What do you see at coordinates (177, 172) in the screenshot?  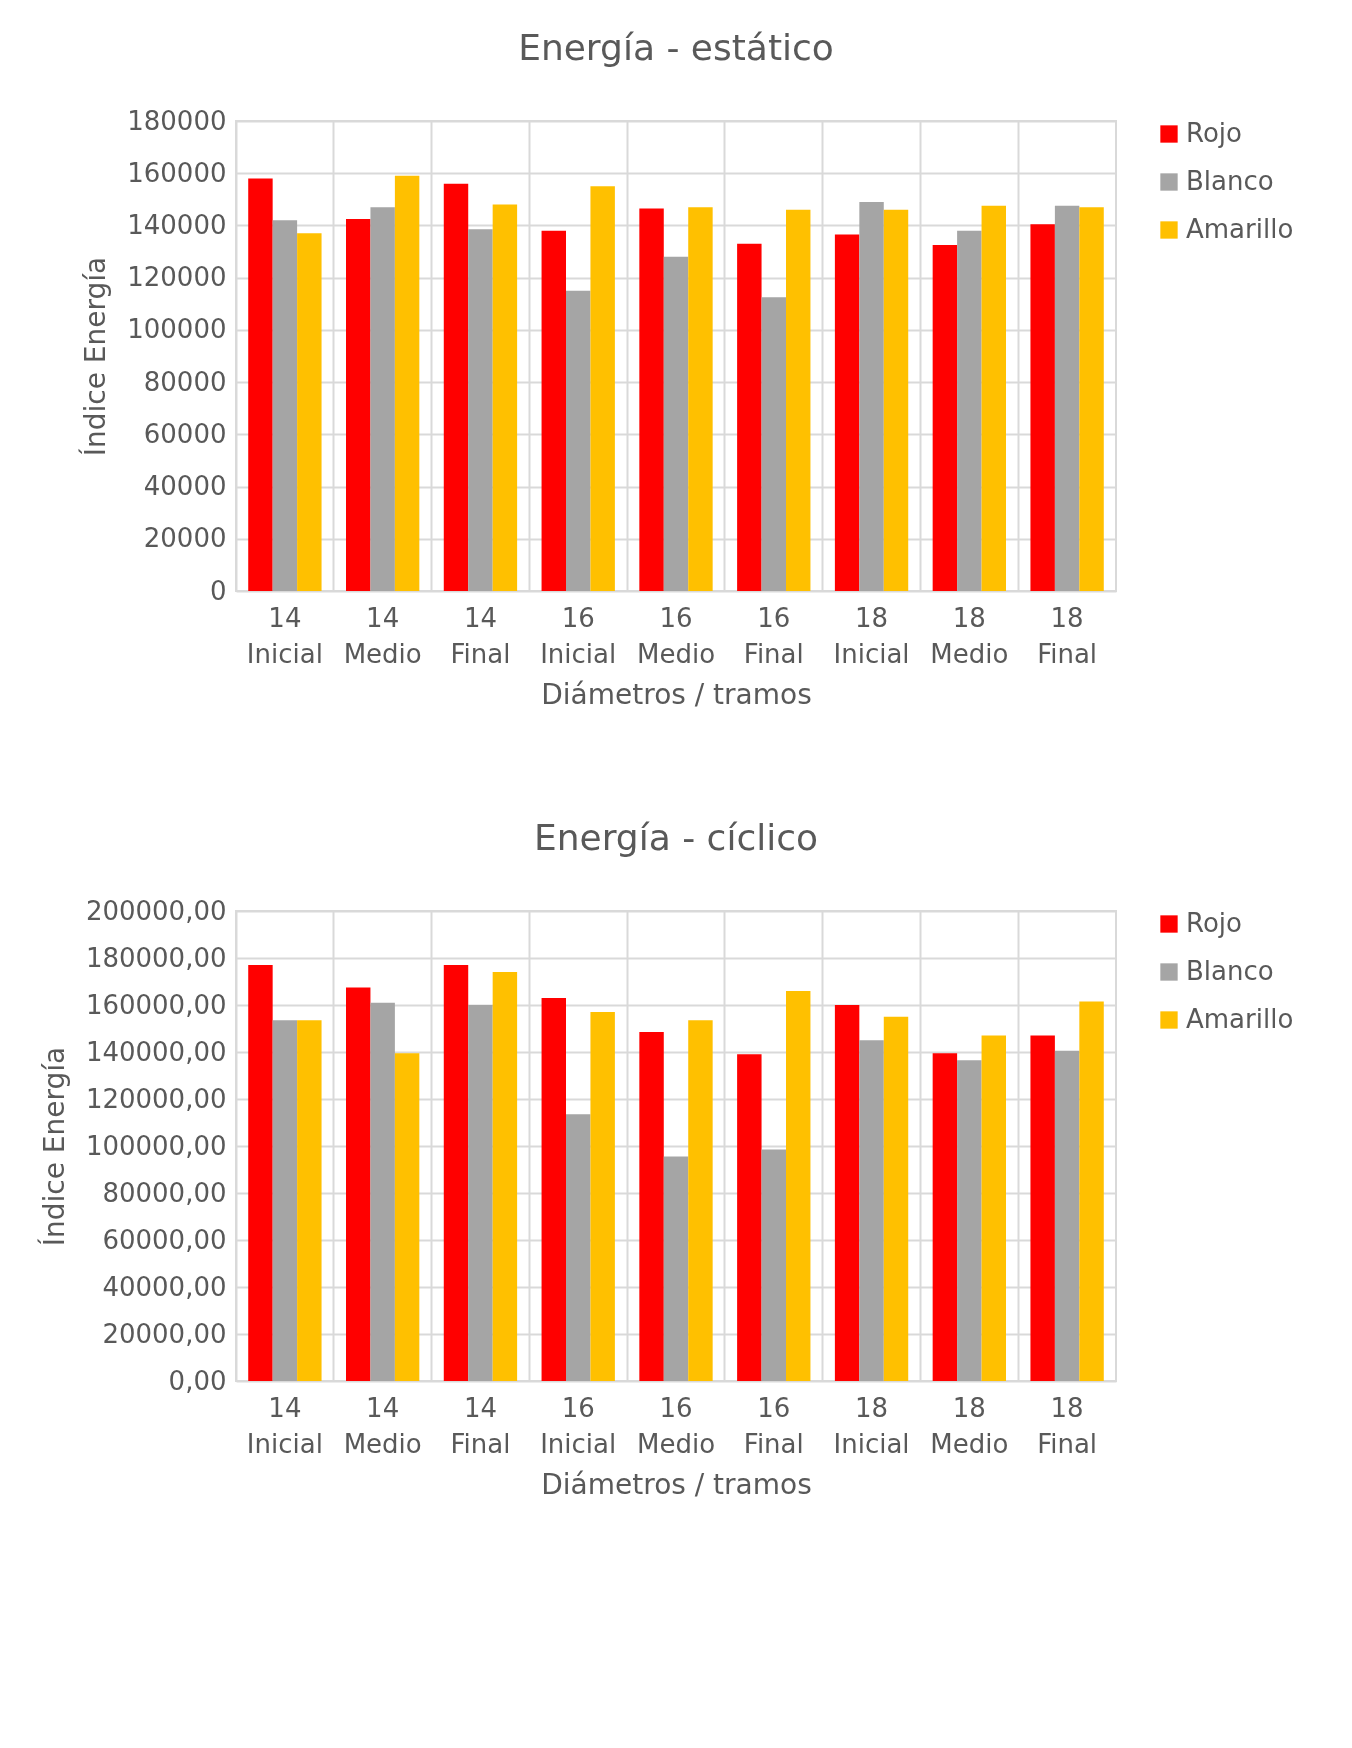 I see `y-tick-label: 160000` at bounding box center [177, 172].